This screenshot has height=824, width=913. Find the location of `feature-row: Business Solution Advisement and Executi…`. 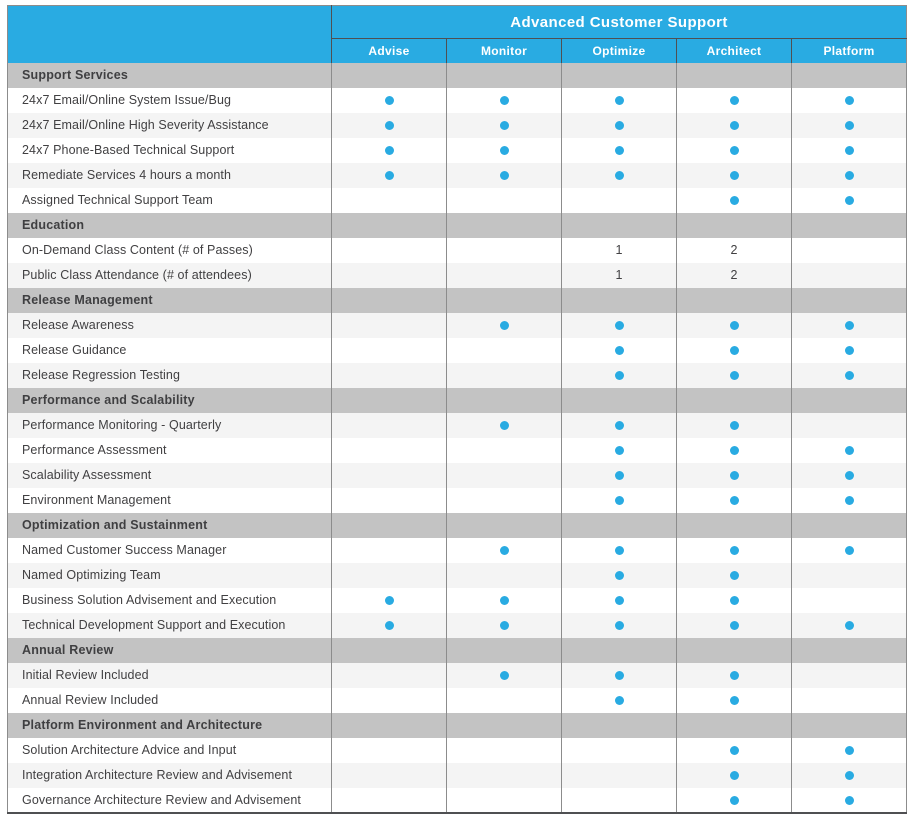

feature-row: Business Solution Advisement and Executi… is located at coordinates (457, 600).